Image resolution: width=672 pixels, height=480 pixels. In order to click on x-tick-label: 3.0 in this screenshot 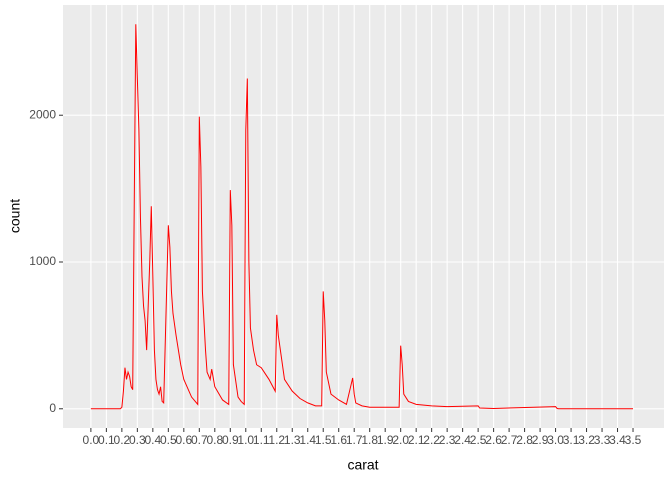, I will do `click(555, 440)`.